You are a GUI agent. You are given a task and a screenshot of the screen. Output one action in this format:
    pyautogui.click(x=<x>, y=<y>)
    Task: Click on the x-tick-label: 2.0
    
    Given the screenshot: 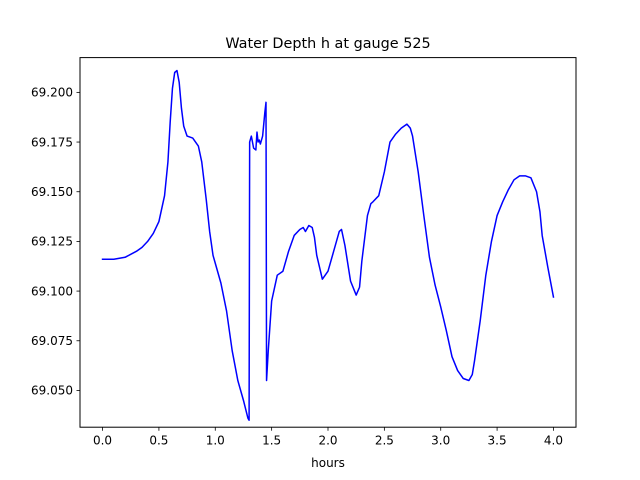 What is the action you would take?
    pyautogui.click(x=327, y=441)
    